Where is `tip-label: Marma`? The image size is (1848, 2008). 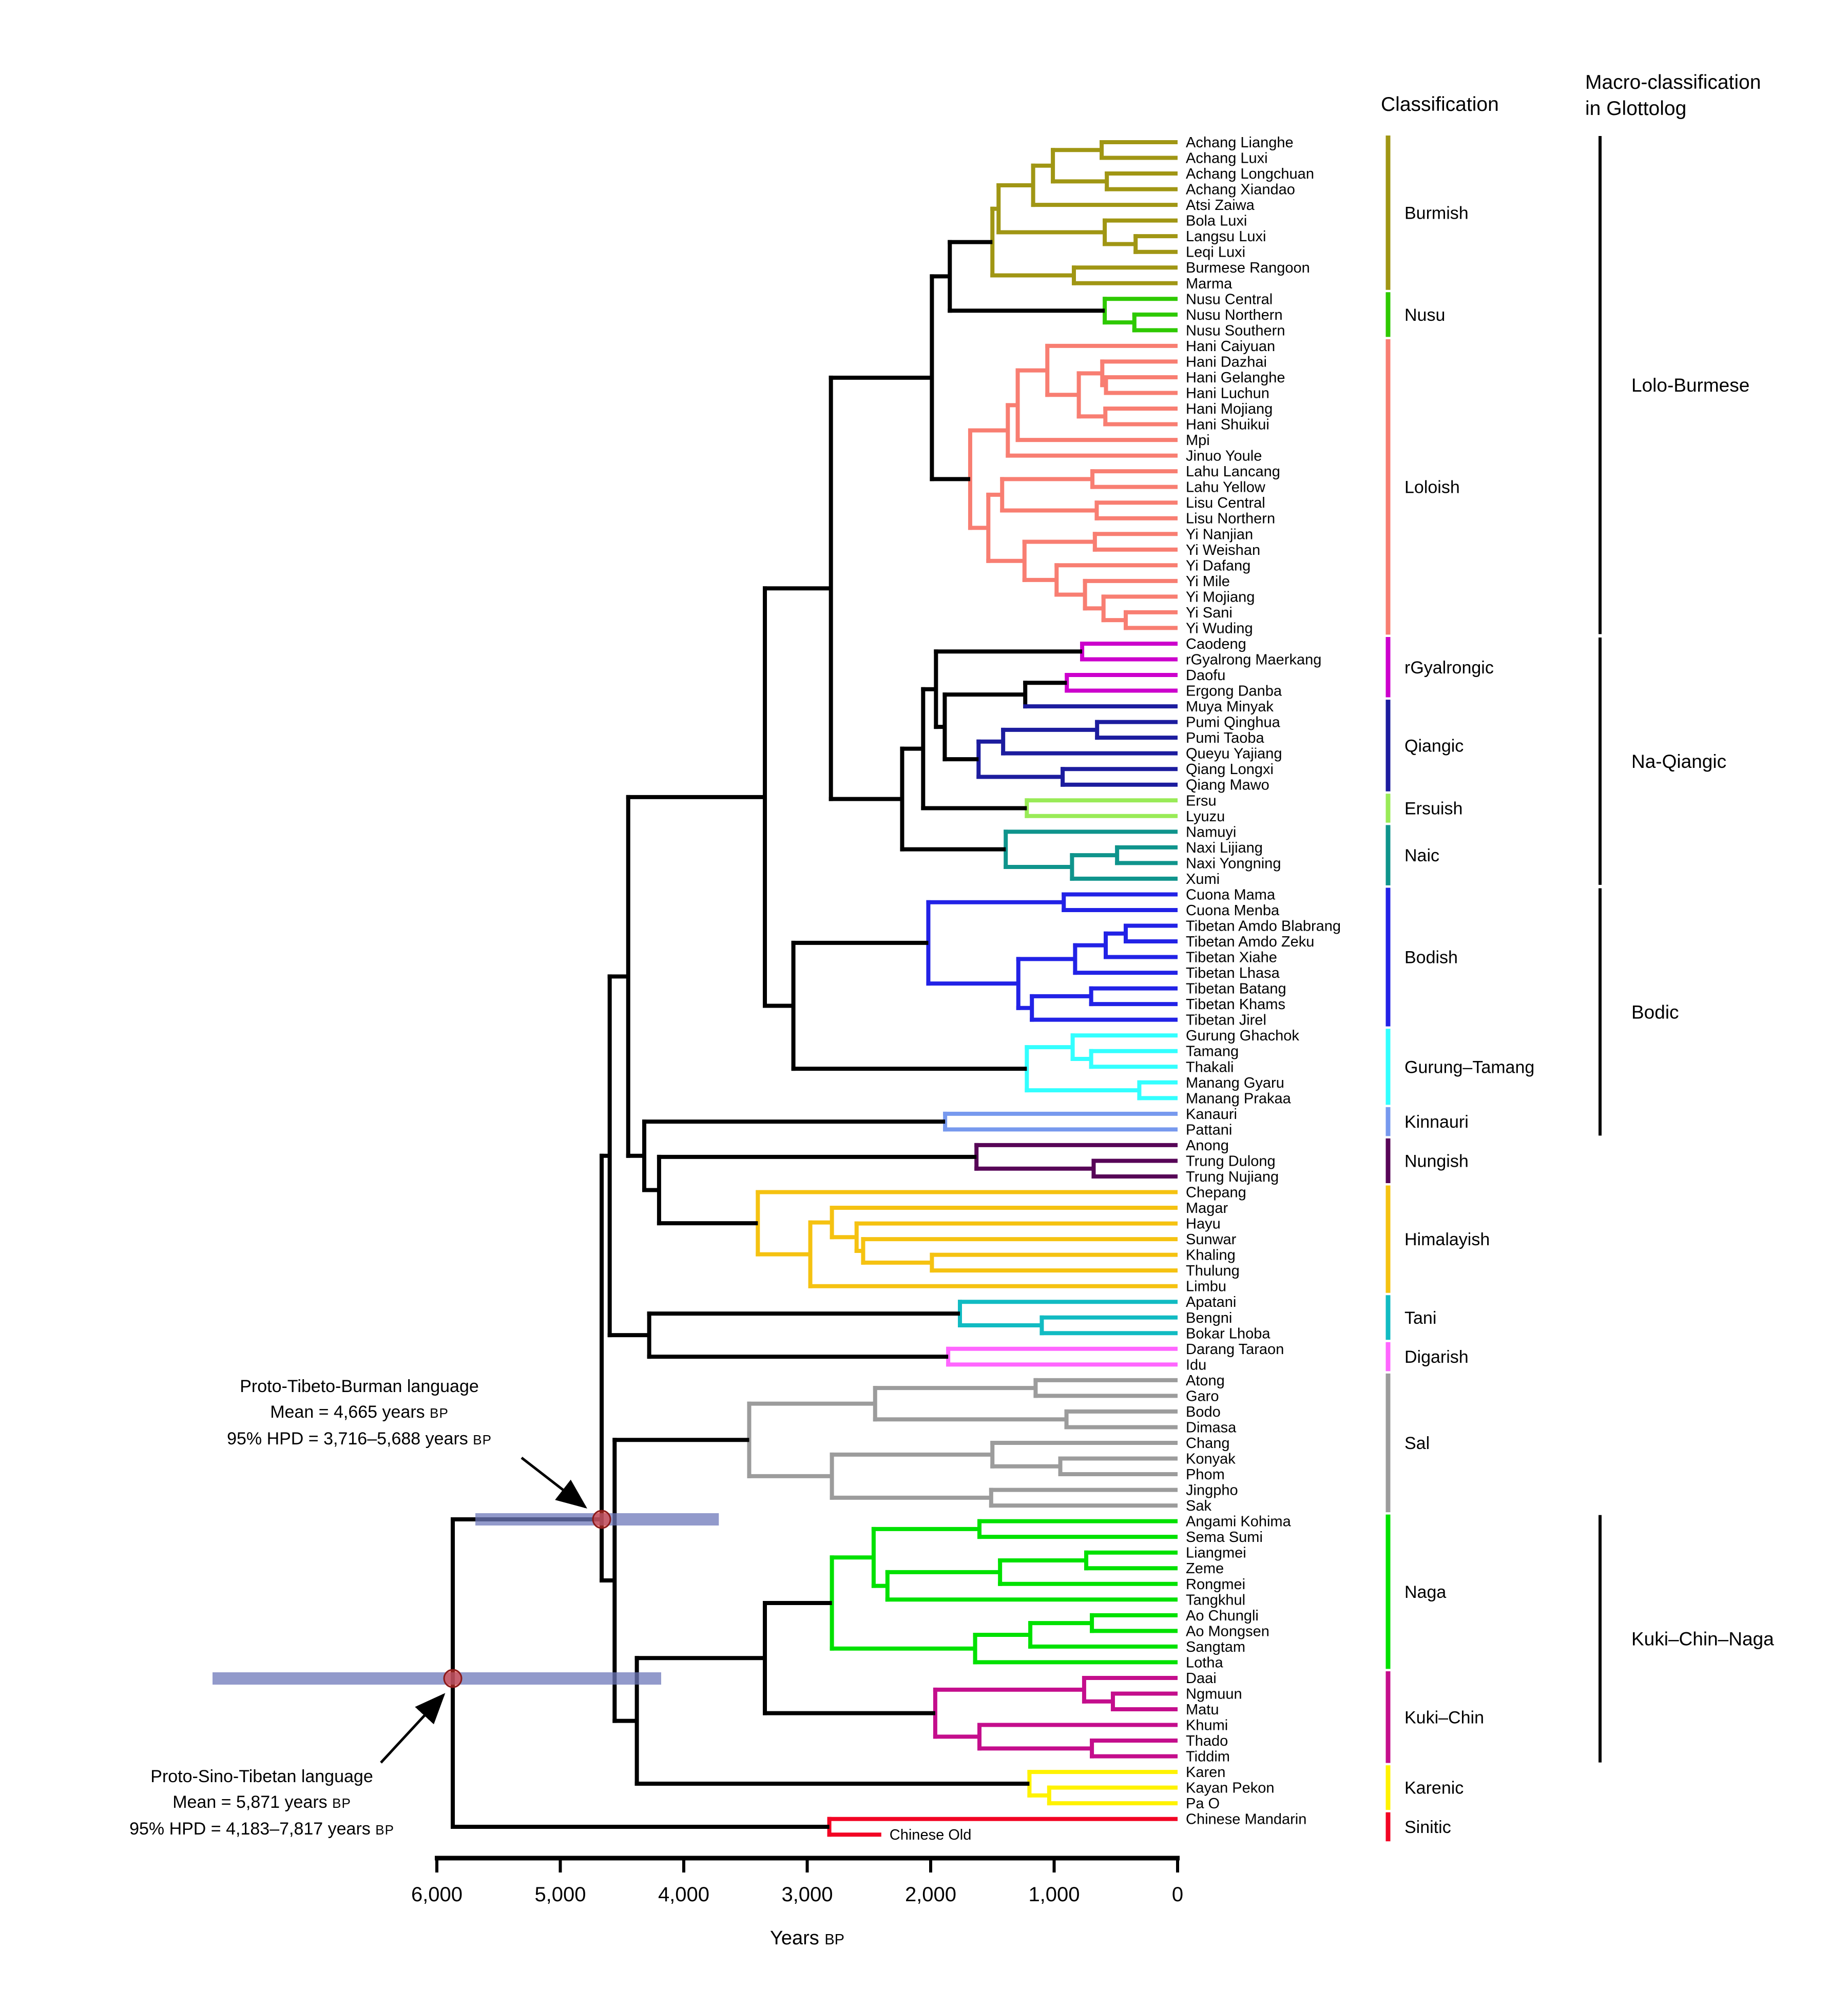
tip-label: Marma is located at coordinates (1209, 284).